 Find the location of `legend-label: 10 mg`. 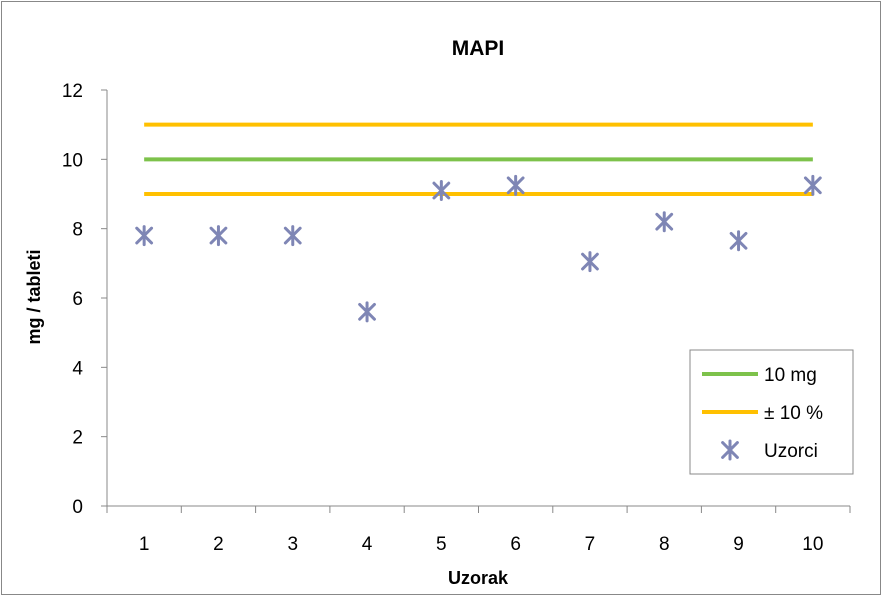

legend-label: 10 mg is located at coordinates (790, 375).